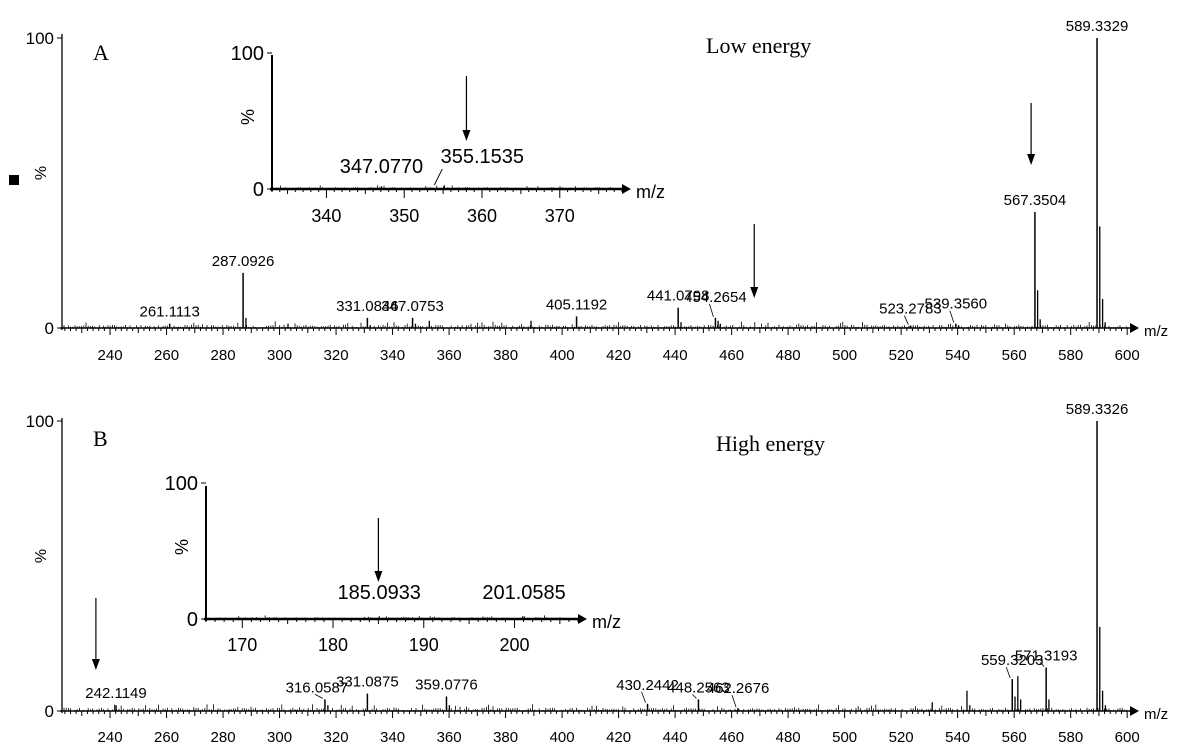 The height and width of the screenshot is (746, 1177). I want to click on panel-a-inset-y-tick-label: 0, so click(258, 190).